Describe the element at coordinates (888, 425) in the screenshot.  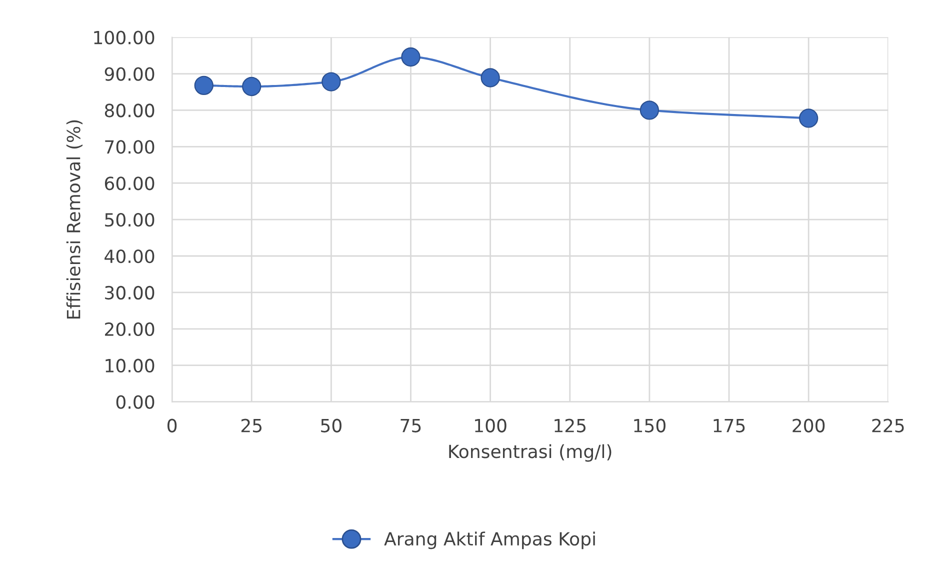
I see `x-tick-label: 225` at that location.